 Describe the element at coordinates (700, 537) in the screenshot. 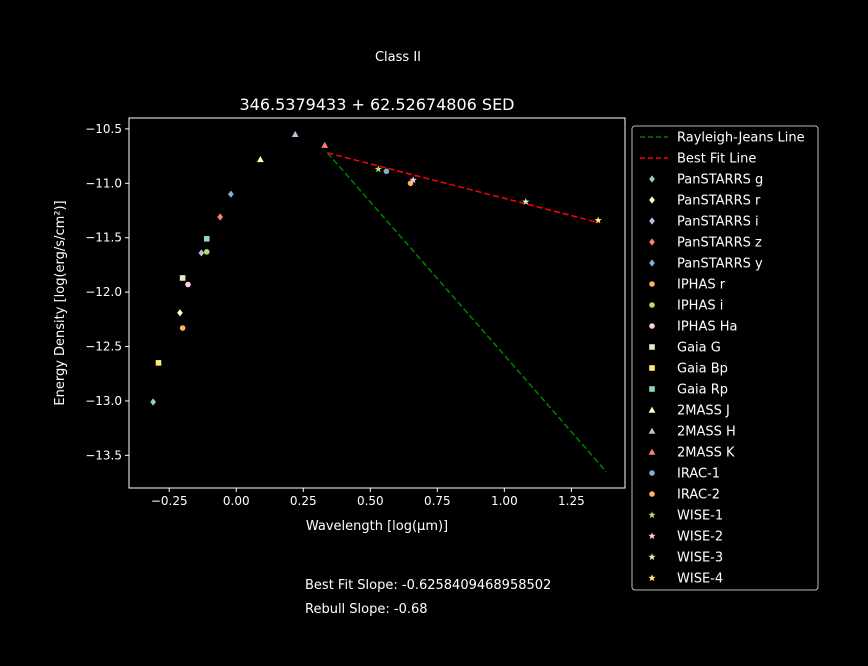

I see `legend-label-wise-2: WISE-2` at that location.